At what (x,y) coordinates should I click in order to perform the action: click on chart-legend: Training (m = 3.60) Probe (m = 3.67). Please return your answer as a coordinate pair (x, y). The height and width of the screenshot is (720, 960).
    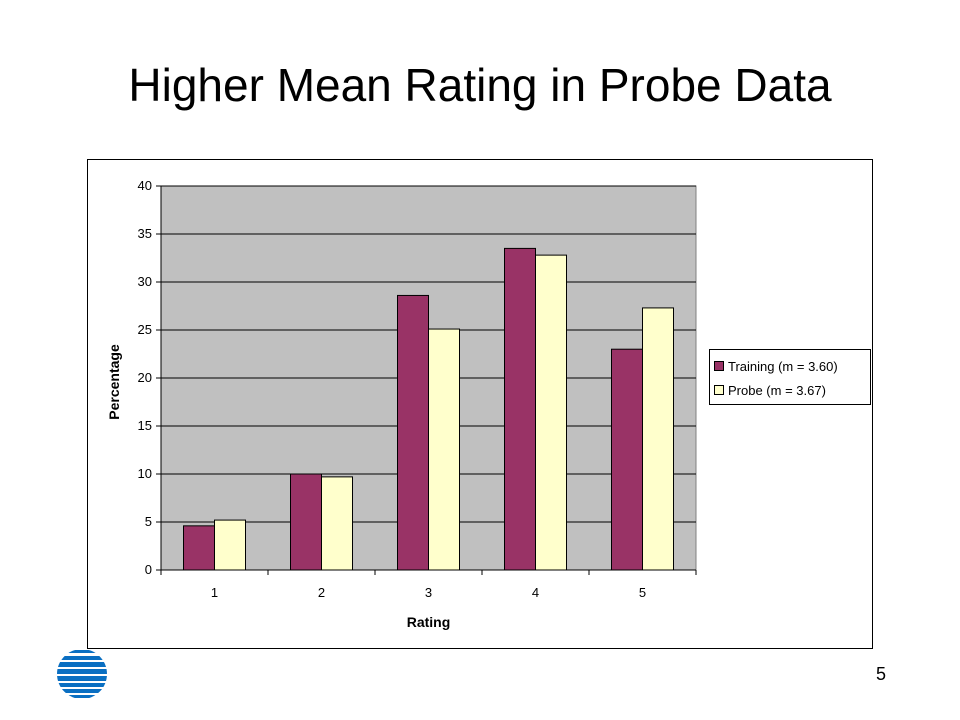
    Looking at the image, I should click on (790, 377).